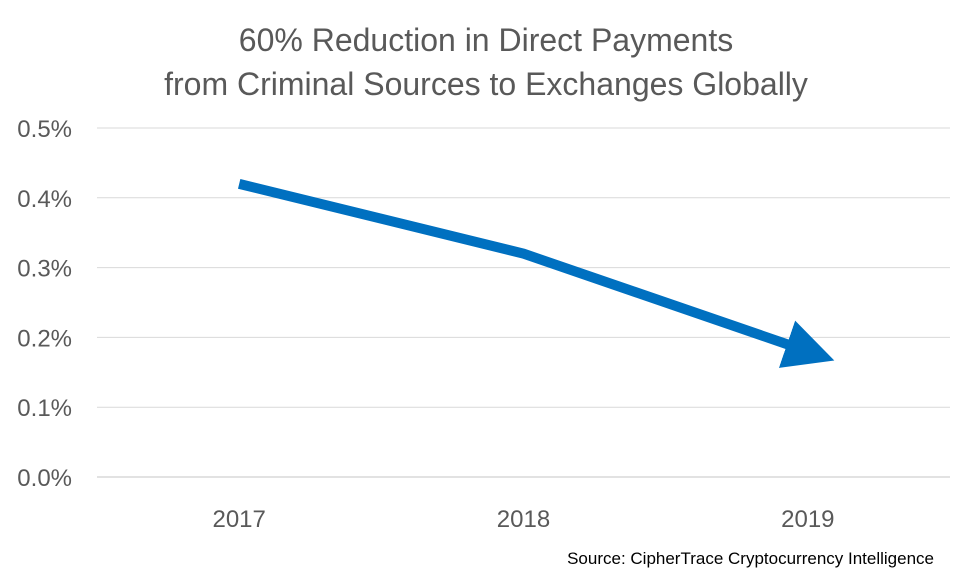  What do you see at coordinates (44, 129) in the screenshot?
I see `y-tick-label: 0.5%` at bounding box center [44, 129].